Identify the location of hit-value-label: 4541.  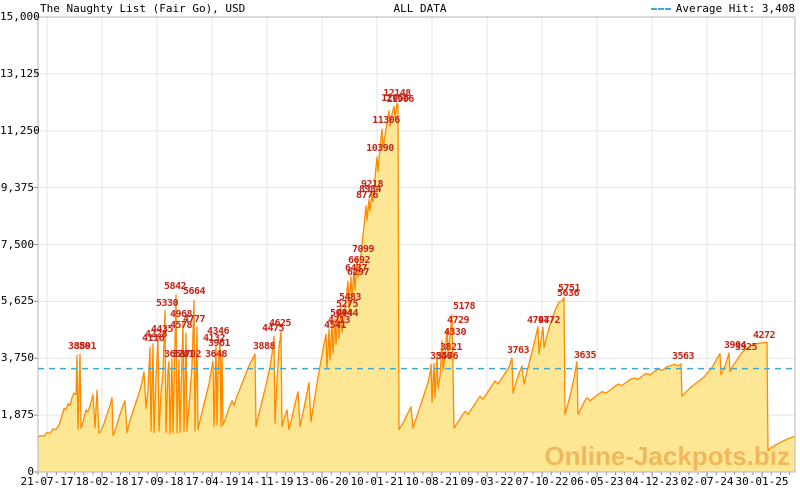
(335, 325).